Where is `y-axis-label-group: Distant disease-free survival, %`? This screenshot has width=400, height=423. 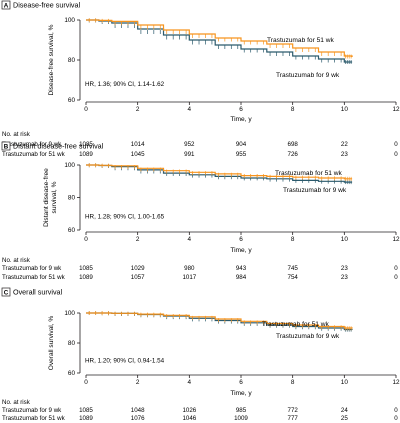
y-axis-label-group: Distant disease-free survival, % is located at coordinates (50, 197).